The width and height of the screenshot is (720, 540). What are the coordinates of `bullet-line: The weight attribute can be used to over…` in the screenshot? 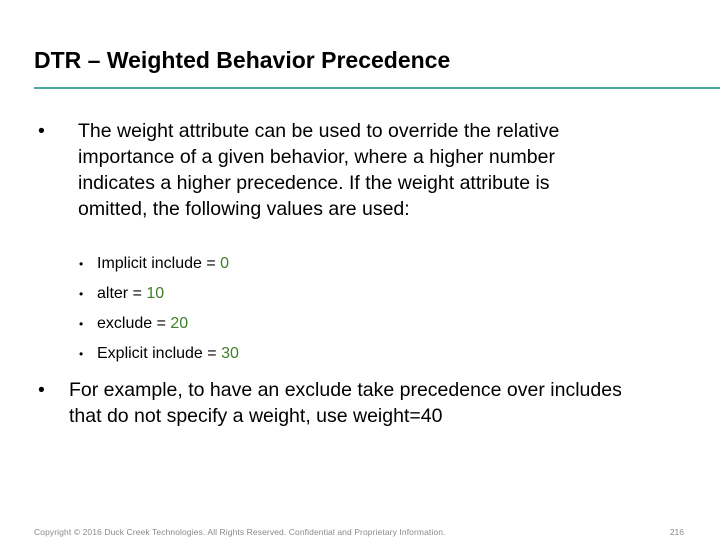 It's located at (319, 131).